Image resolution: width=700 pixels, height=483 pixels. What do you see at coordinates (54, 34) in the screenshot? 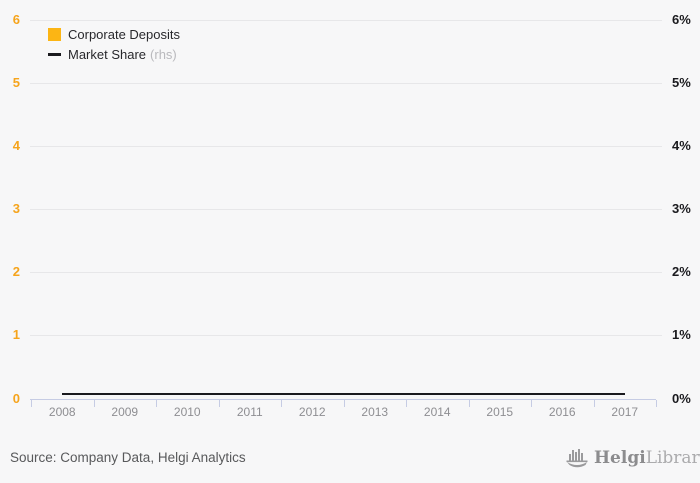
I see `bar-series-swatch-icon` at bounding box center [54, 34].